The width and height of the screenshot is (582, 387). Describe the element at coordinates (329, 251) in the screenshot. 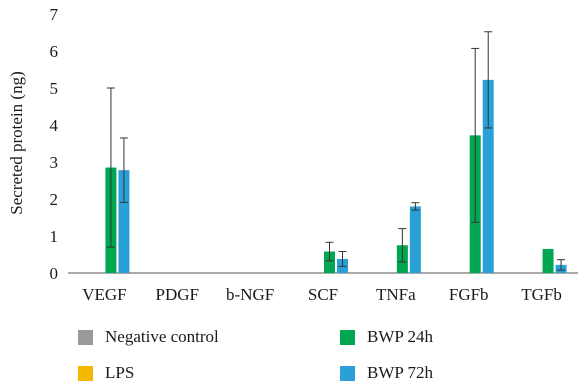

I see `error-bar-bwp-24h-scf` at that location.